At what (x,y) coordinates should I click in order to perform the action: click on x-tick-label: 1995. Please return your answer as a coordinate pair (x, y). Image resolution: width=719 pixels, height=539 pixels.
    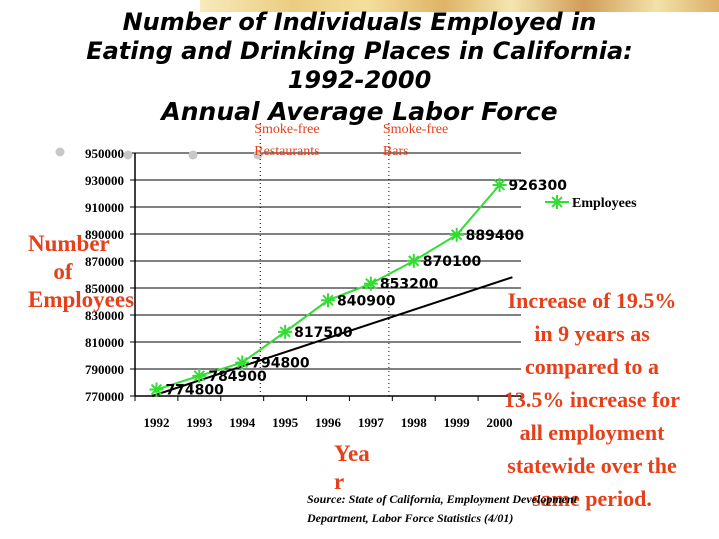
    Looking at the image, I should click on (285, 422).